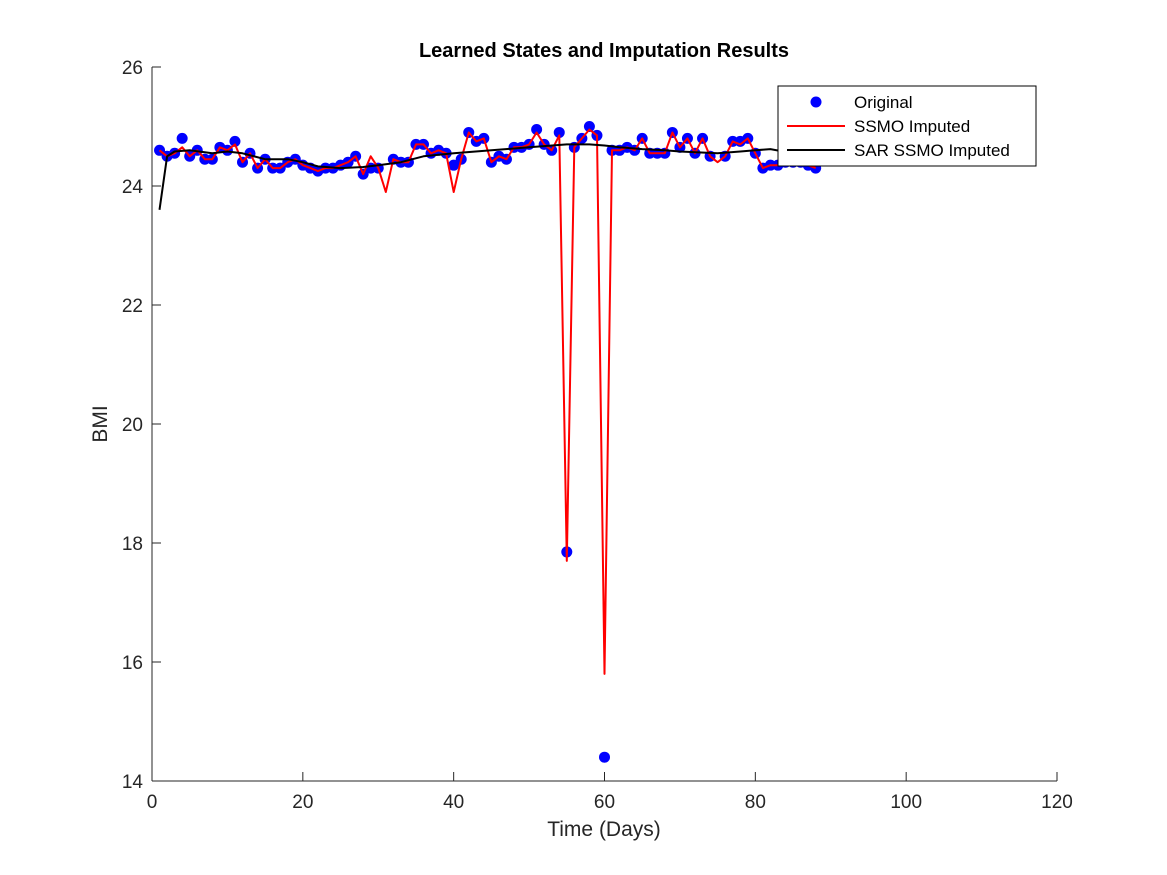 This screenshot has height=875, width=1167. What do you see at coordinates (453, 802) in the screenshot?
I see `x-tick-label: 40` at bounding box center [453, 802].